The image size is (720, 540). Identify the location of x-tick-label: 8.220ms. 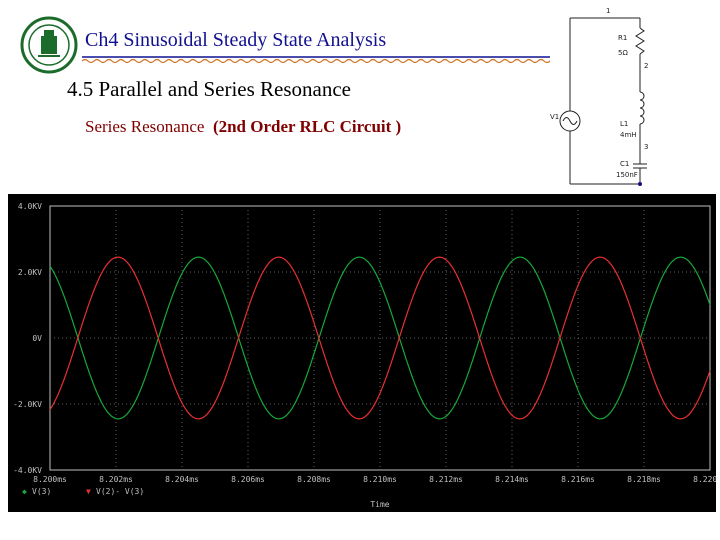
(704, 479).